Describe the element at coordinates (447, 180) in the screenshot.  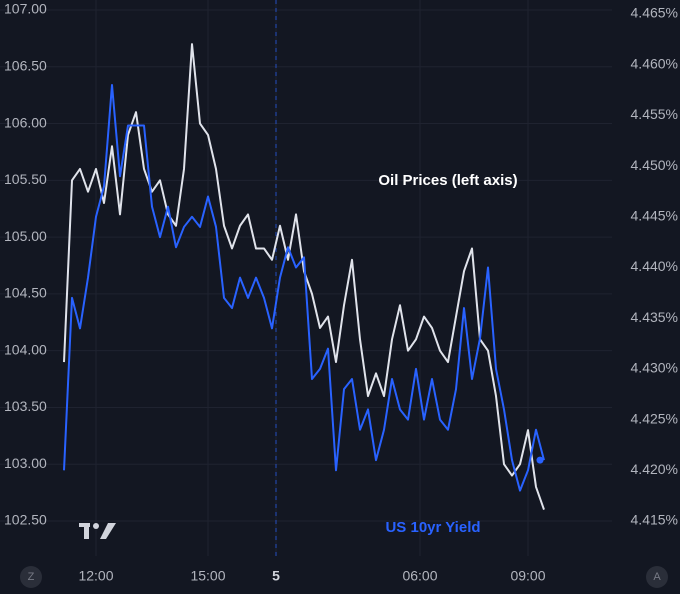
I see `annotation: Oil Prices (left axis)` at that location.